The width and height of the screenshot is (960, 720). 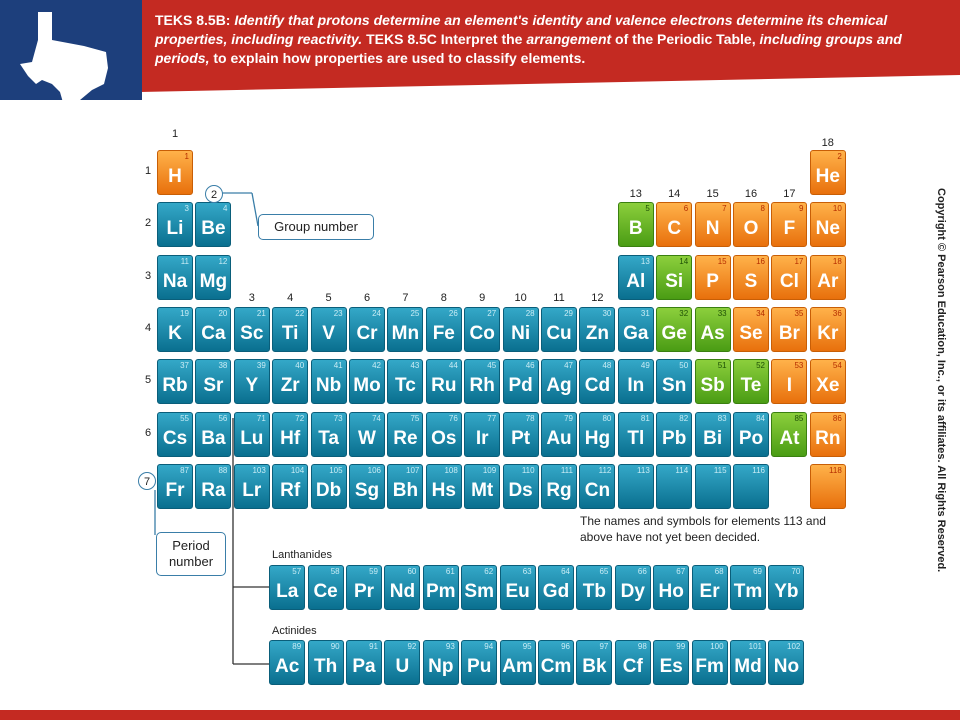 I want to click on element-cell-At: 85 At, so click(x=789, y=434).